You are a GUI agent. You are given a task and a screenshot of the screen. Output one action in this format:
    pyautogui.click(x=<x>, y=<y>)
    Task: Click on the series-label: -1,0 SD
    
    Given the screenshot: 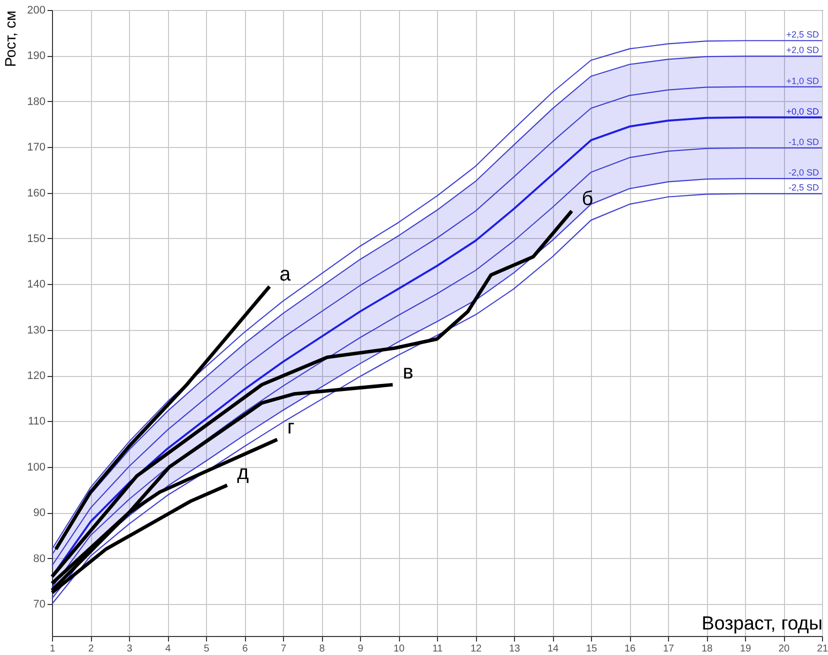 What is the action you would take?
    pyautogui.click(x=804, y=141)
    